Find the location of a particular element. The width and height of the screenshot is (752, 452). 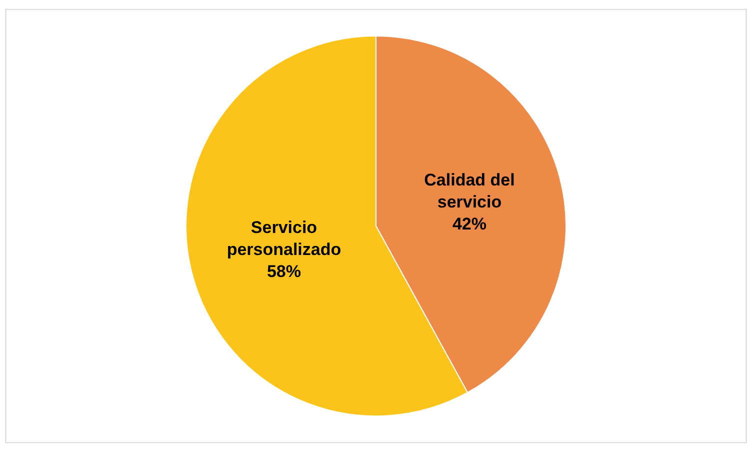

data-label: 58% is located at coordinates (283, 272).